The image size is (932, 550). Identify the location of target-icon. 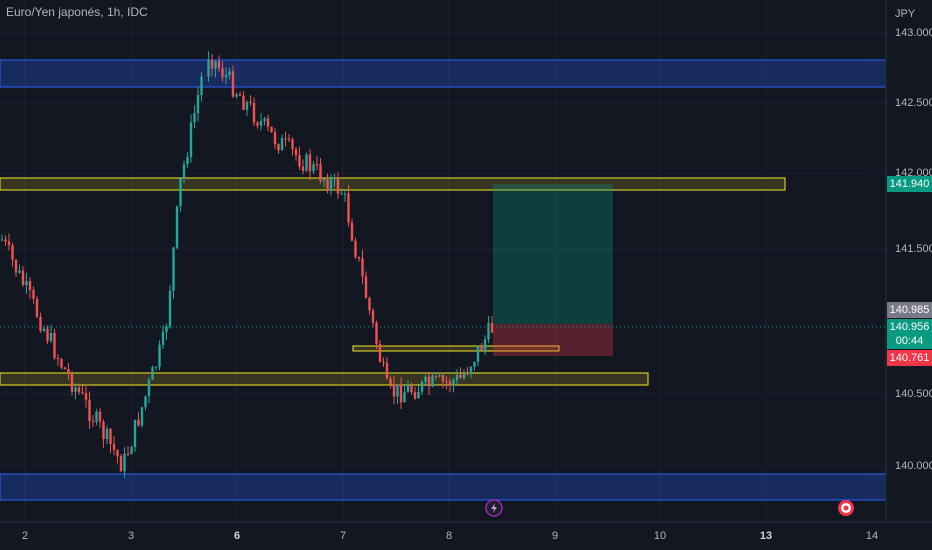
(846, 508).